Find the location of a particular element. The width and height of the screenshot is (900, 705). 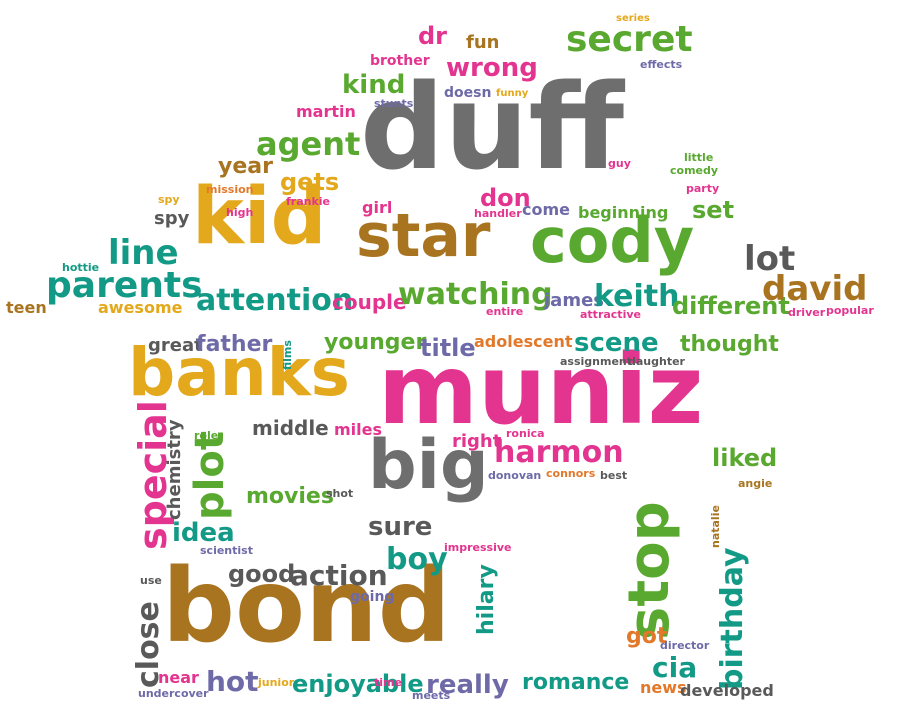

word-birthday: birthday is located at coordinates (732, 618).